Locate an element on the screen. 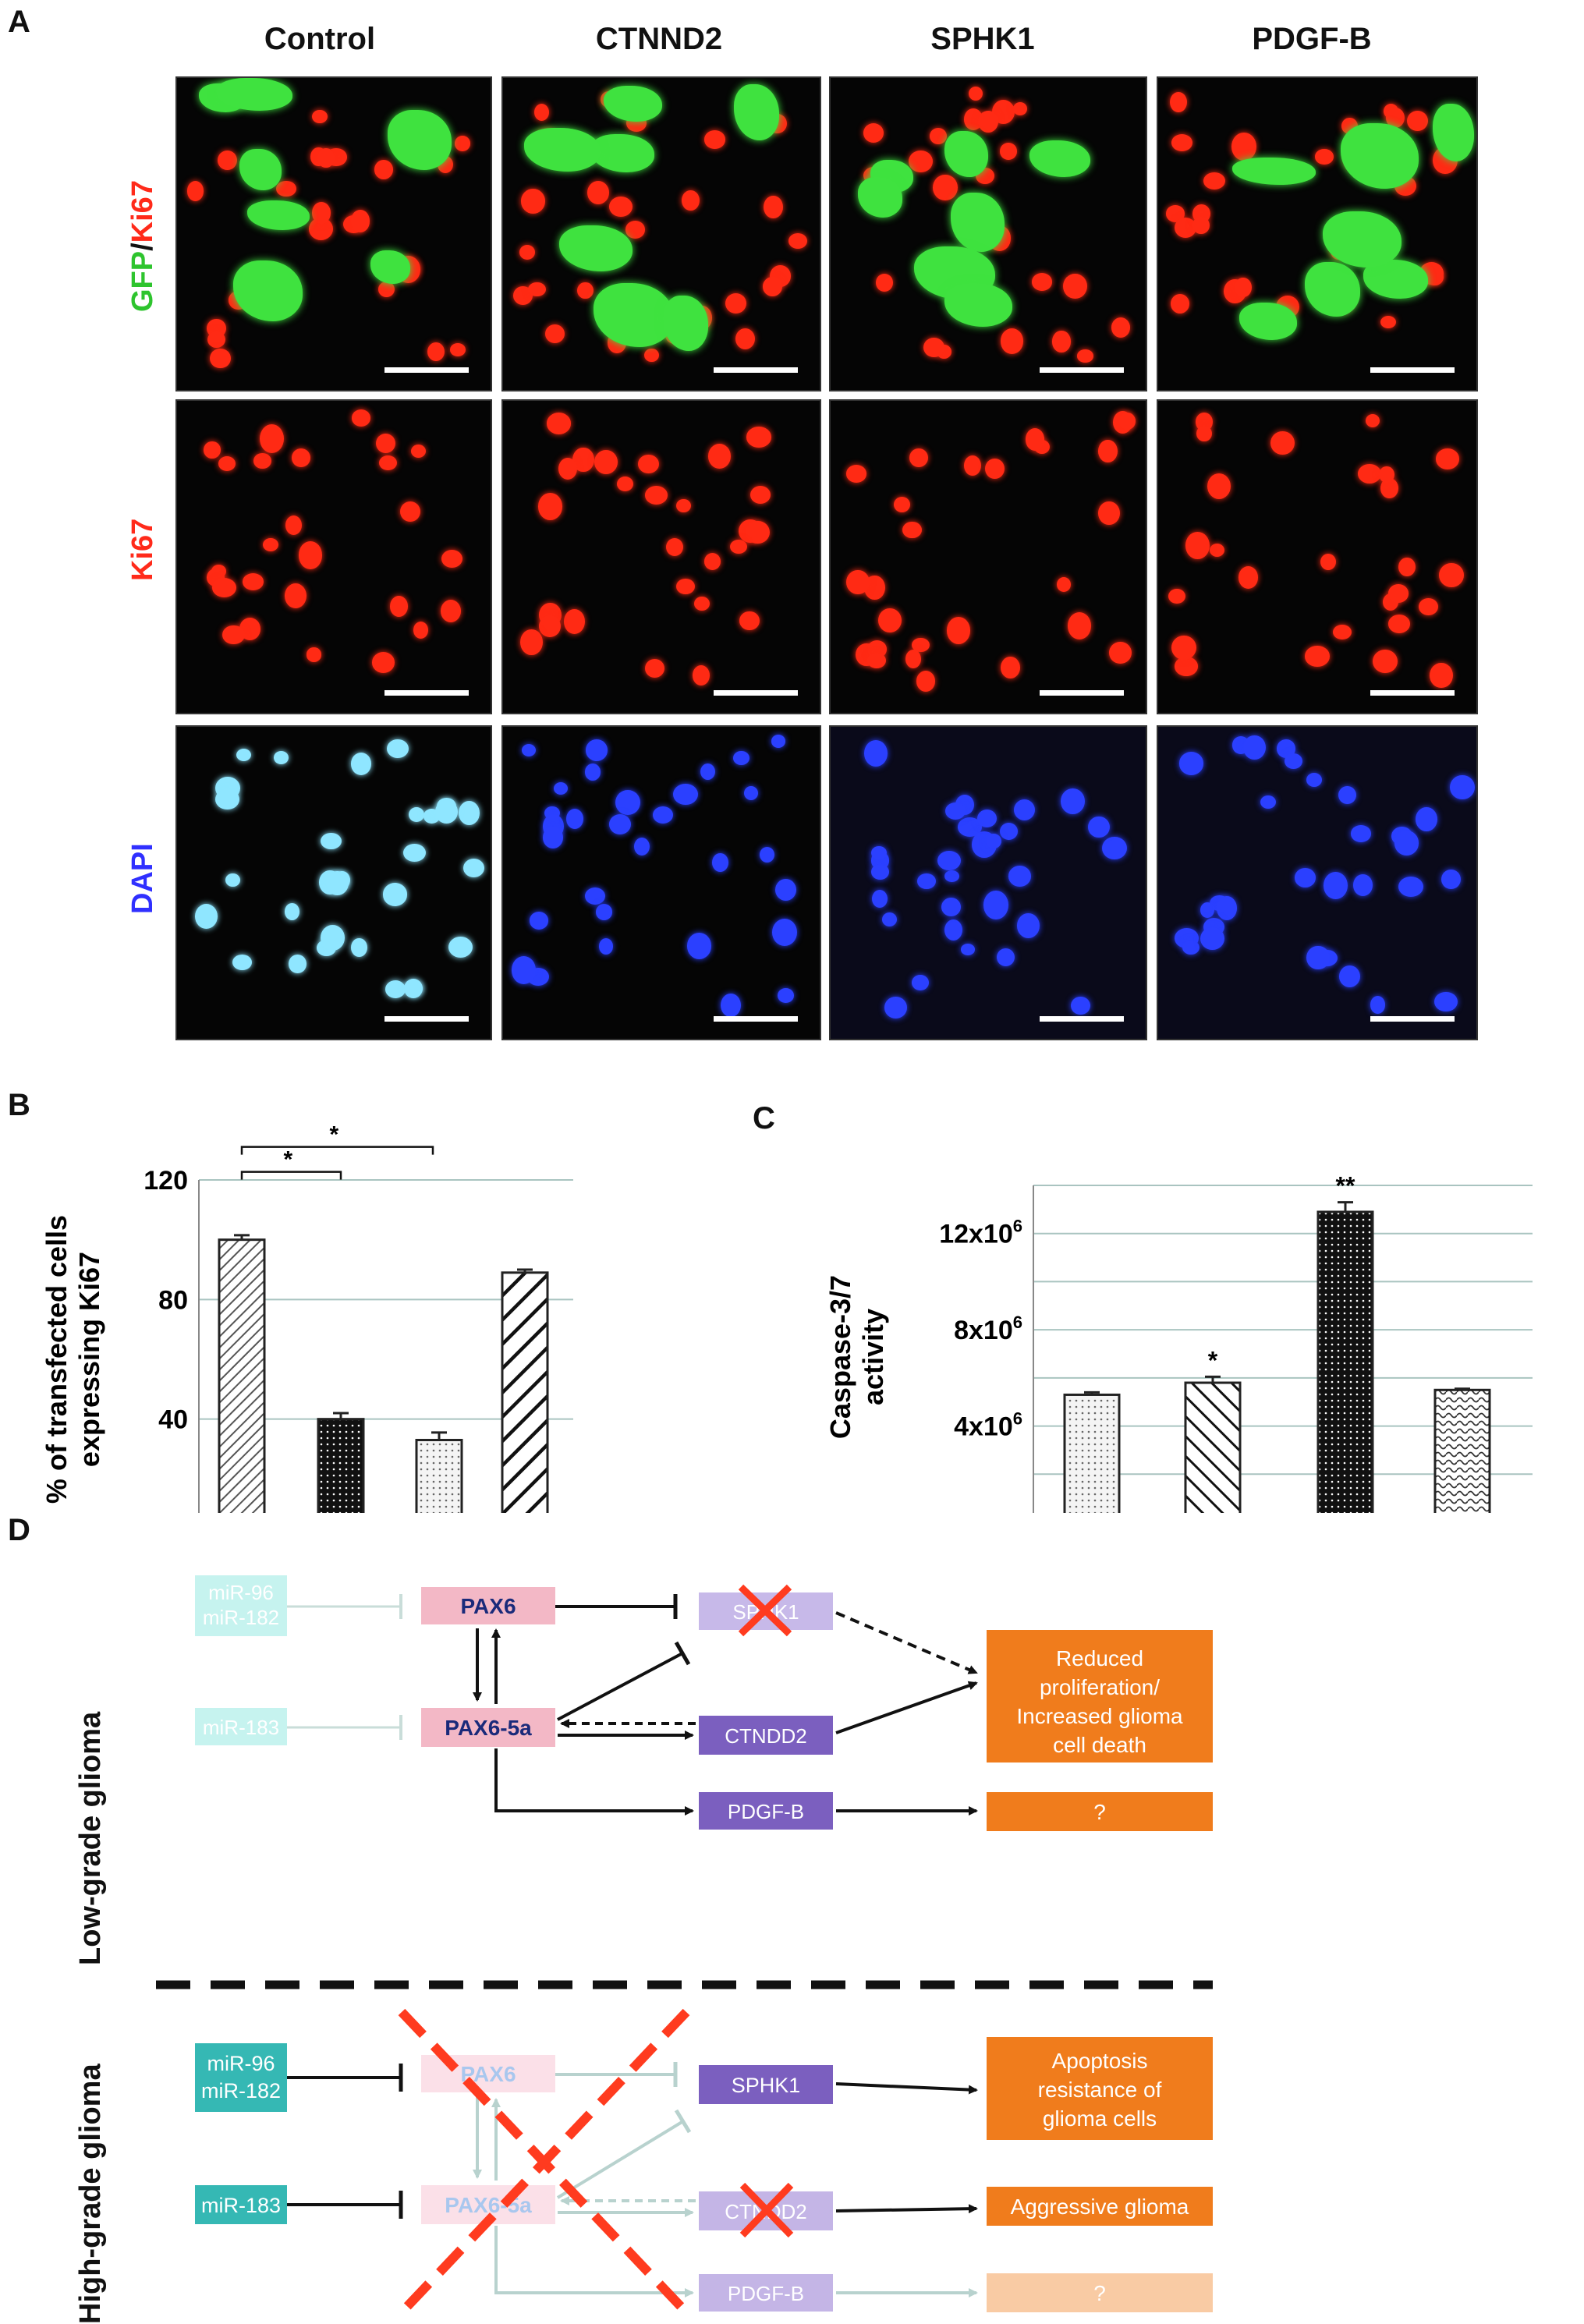  low-outcome-line3: Increased glioma is located at coordinates (1099, 1716).